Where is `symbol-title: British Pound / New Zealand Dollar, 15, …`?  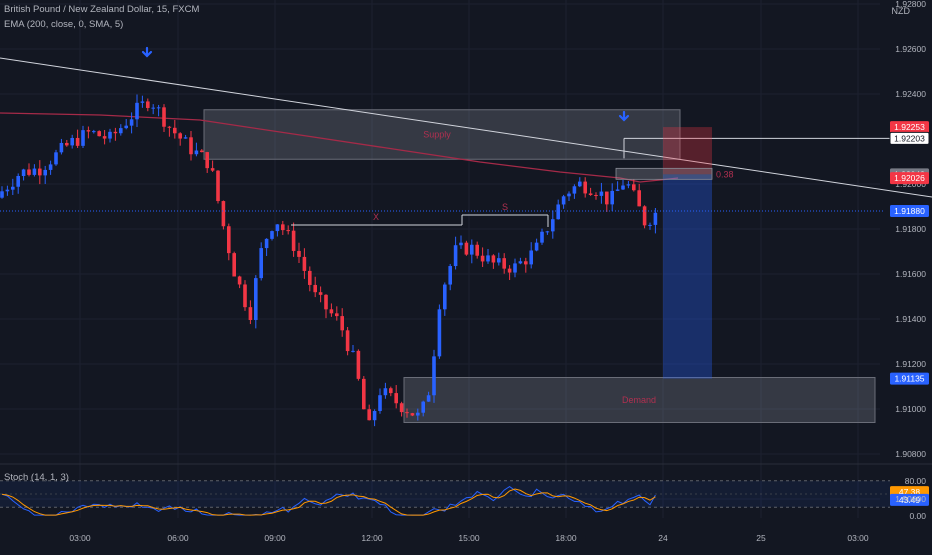 symbol-title: British Pound / New Zealand Dollar, 15, … is located at coordinates (102, 9).